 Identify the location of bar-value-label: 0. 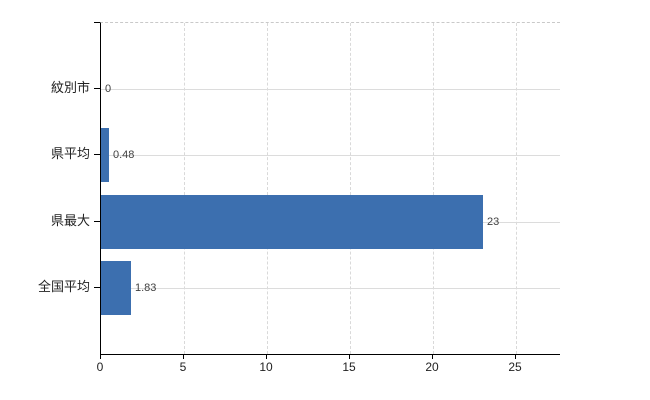
(108, 89).